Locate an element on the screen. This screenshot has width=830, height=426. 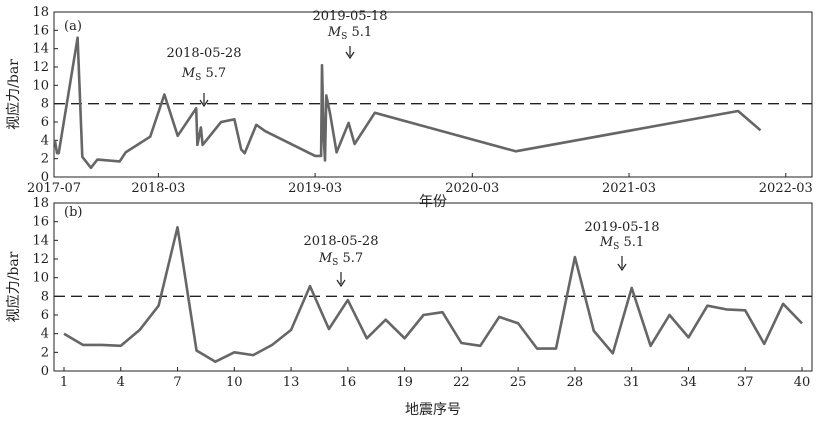
x-tick-label: 2021-03 is located at coordinates (629, 188).